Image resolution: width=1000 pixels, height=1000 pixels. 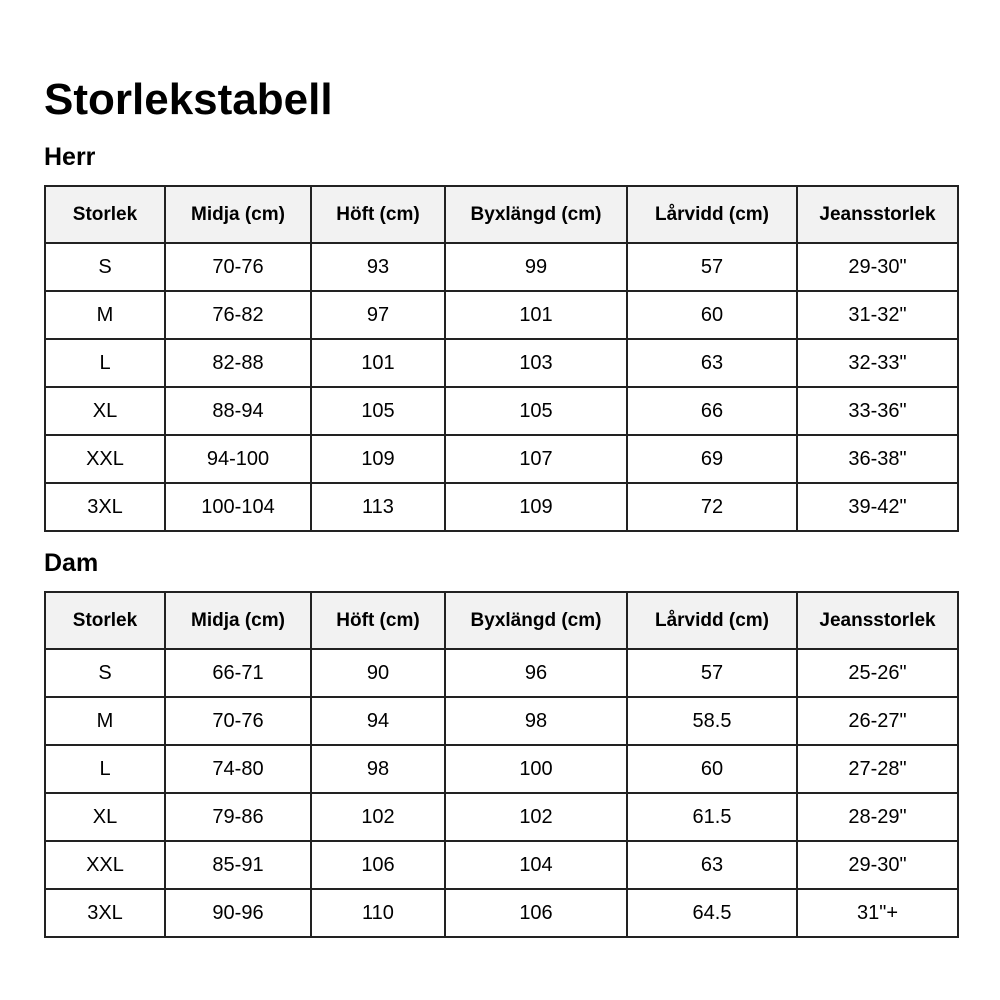 I want to click on table-cell: 74-80, so click(x=238, y=769).